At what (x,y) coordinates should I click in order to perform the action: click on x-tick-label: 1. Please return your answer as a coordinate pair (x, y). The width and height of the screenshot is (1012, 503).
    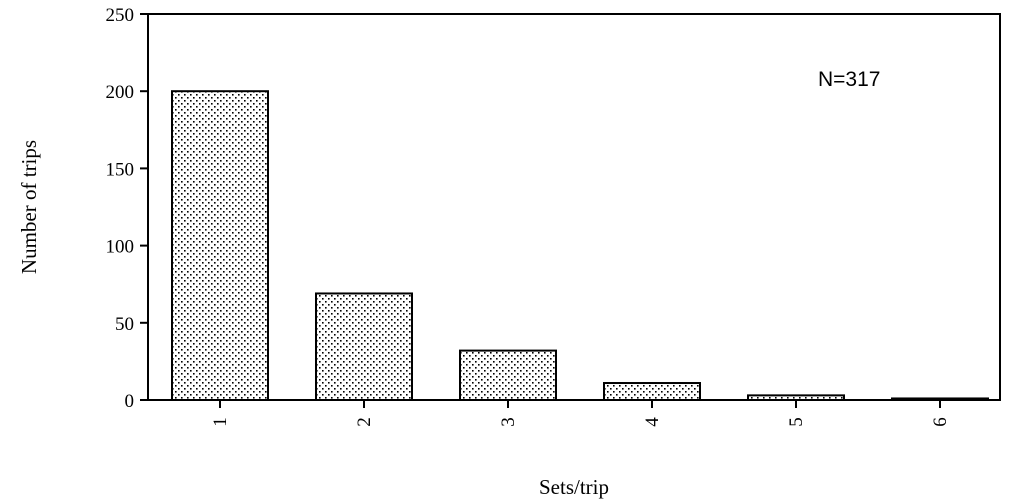
    Looking at the image, I should click on (220, 422).